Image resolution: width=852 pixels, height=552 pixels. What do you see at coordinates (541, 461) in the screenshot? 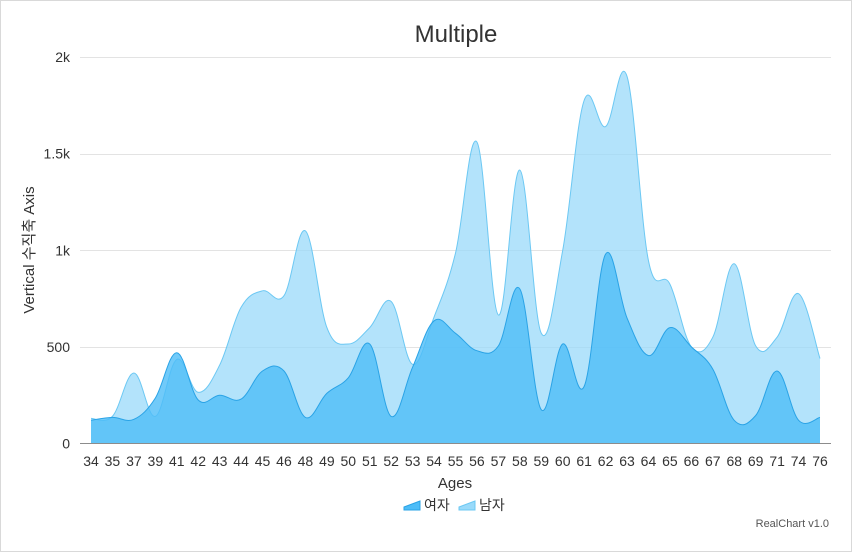
I see `x-tick-label: 59` at bounding box center [541, 461].